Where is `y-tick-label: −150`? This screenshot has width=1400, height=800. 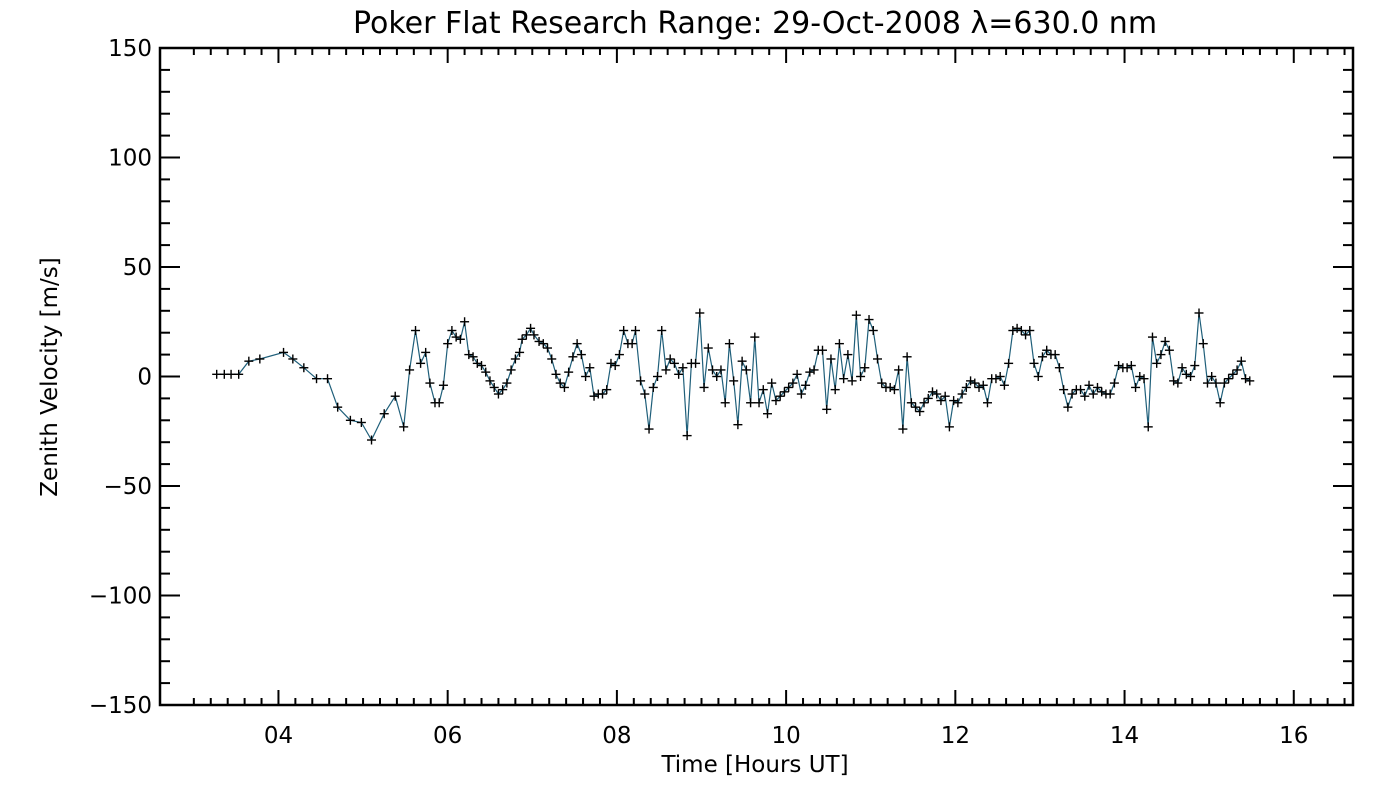
y-tick-label: −150 is located at coordinates (120, 706).